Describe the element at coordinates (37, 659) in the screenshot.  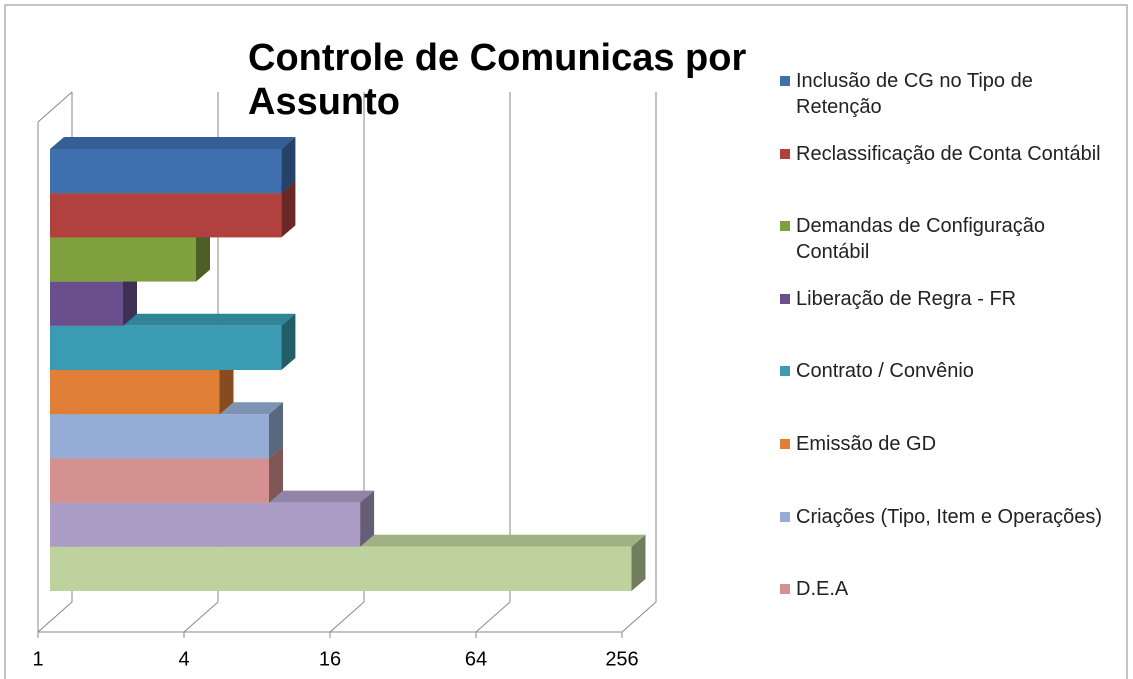
I see `x-tick-label: 1` at that location.